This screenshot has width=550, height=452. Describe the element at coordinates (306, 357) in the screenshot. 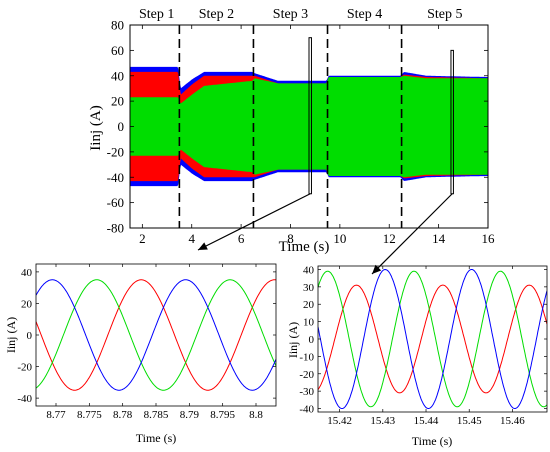

I see `y-tick-label: -10` at that location.